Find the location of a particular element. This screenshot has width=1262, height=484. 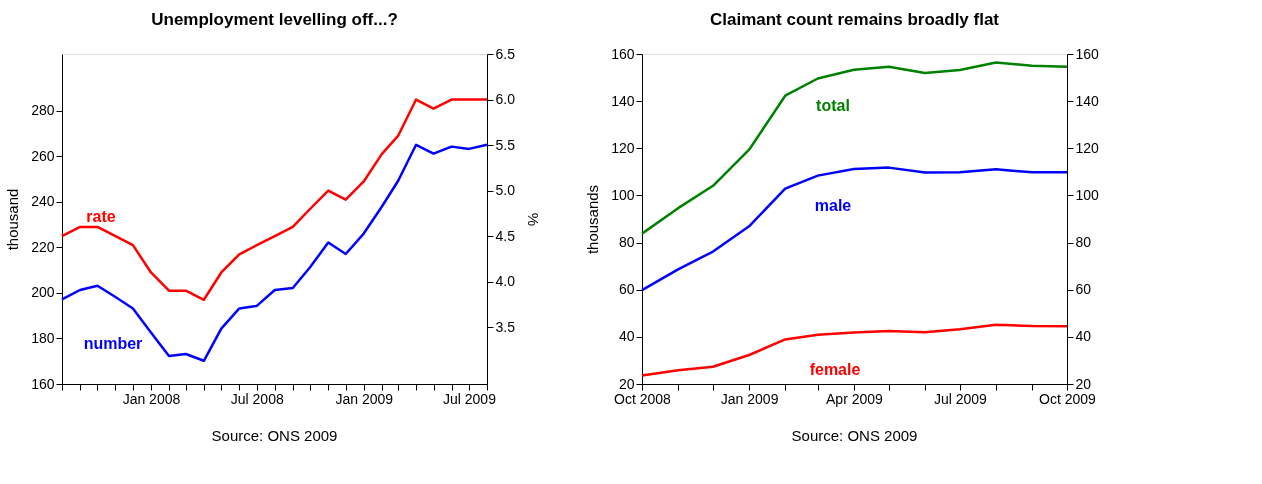

y2-tick-label: 5.5 is located at coordinates (505, 144).